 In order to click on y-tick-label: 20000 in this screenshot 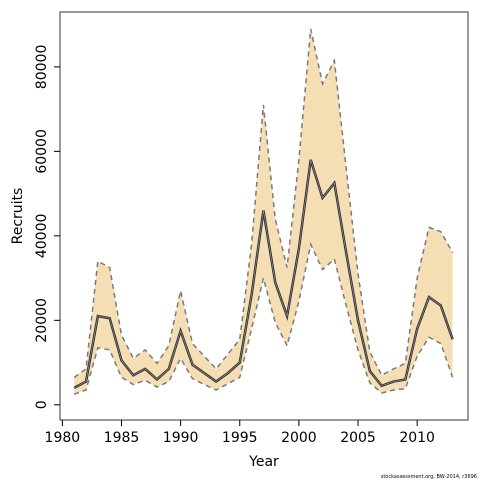, I will do `click(42, 320)`.